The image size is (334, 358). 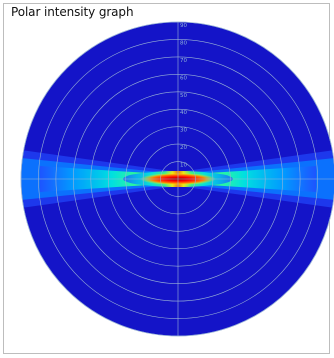 What do you see at coordinates (183, 113) in the screenshot?
I see `radial-tick-label: 40` at bounding box center [183, 113].